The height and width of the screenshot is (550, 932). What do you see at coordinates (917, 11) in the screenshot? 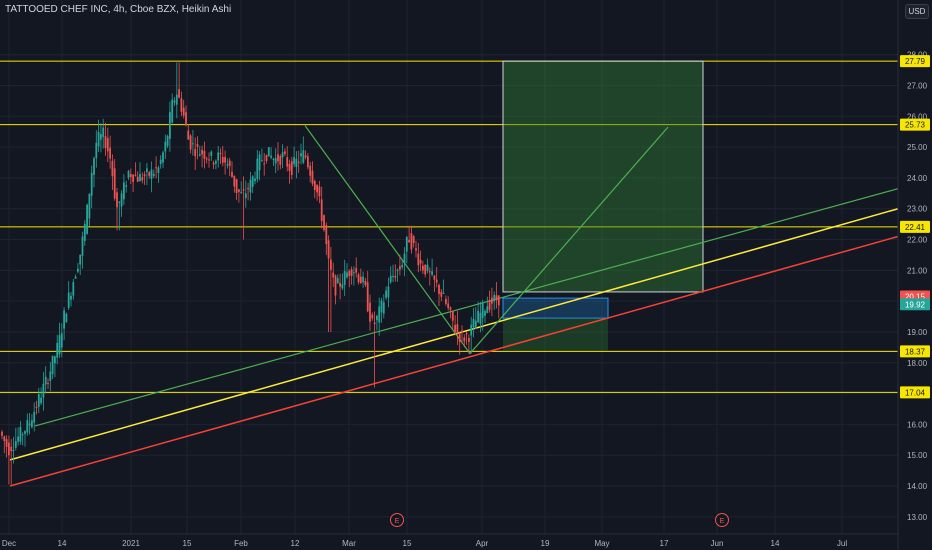
I see `currency-button: USD` at bounding box center [917, 11].